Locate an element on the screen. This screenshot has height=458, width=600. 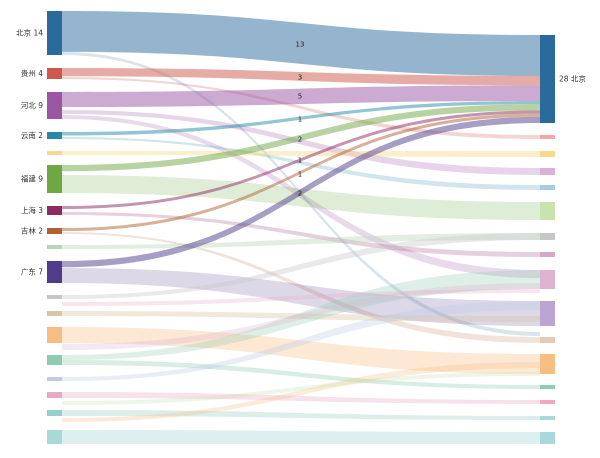
flow-value-label: 3 is located at coordinates (300, 78).